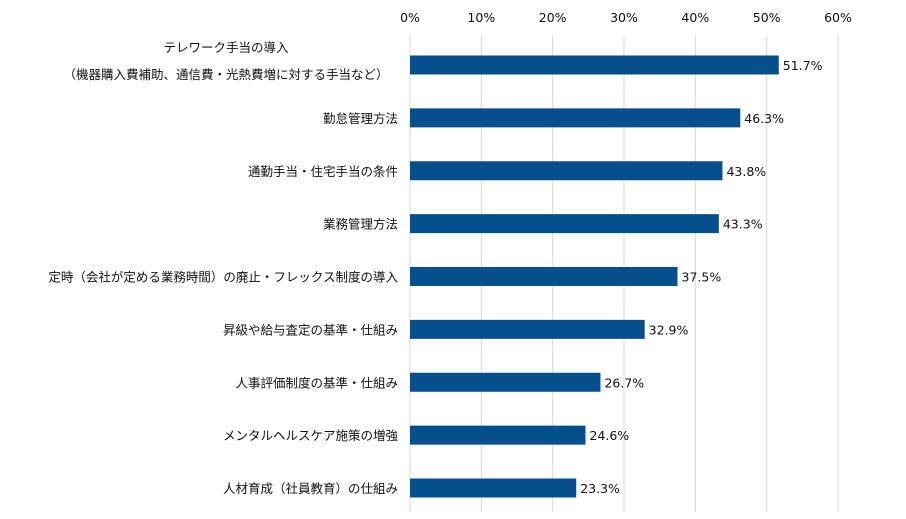 The width and height of the screenshot is (906, 519). Describe the element at coordinates (624, 382) in the screenshot. I see `data-label: 26.7%` at that location.